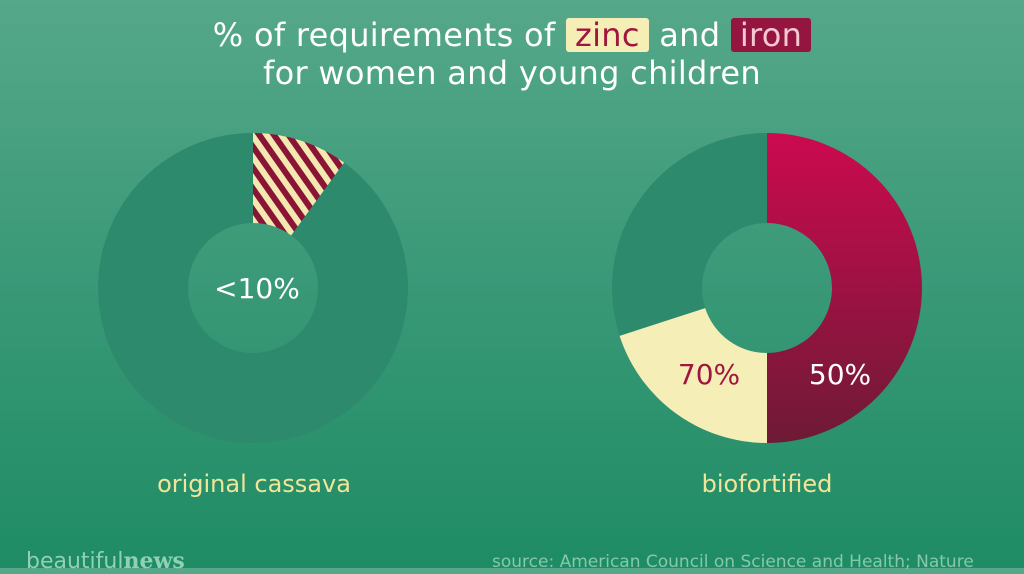 This screenshot has width=1024, height=574. I want to click on caption-biofortified: biofortified, so click(767, 484).